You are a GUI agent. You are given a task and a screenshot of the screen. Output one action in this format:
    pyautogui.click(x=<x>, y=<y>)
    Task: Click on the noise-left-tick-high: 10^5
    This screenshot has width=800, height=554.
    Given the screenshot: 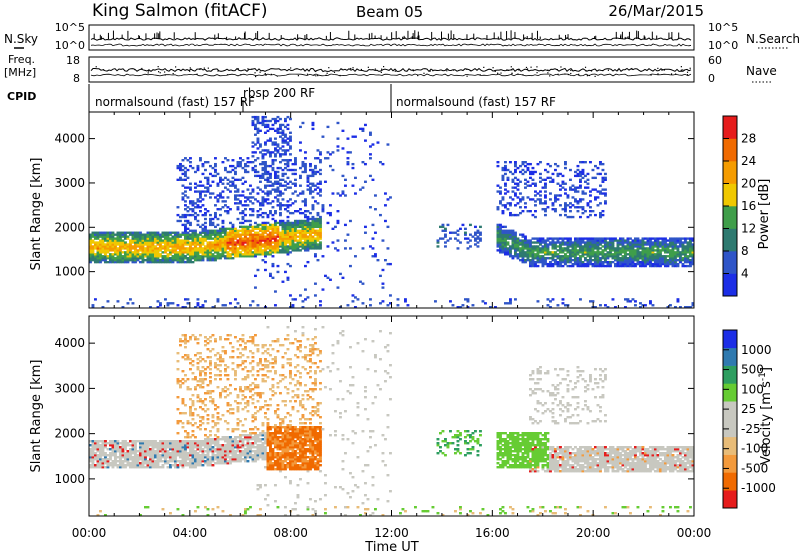 What is the action you would take?
    pyautogui.click(x=70, y=27)
    